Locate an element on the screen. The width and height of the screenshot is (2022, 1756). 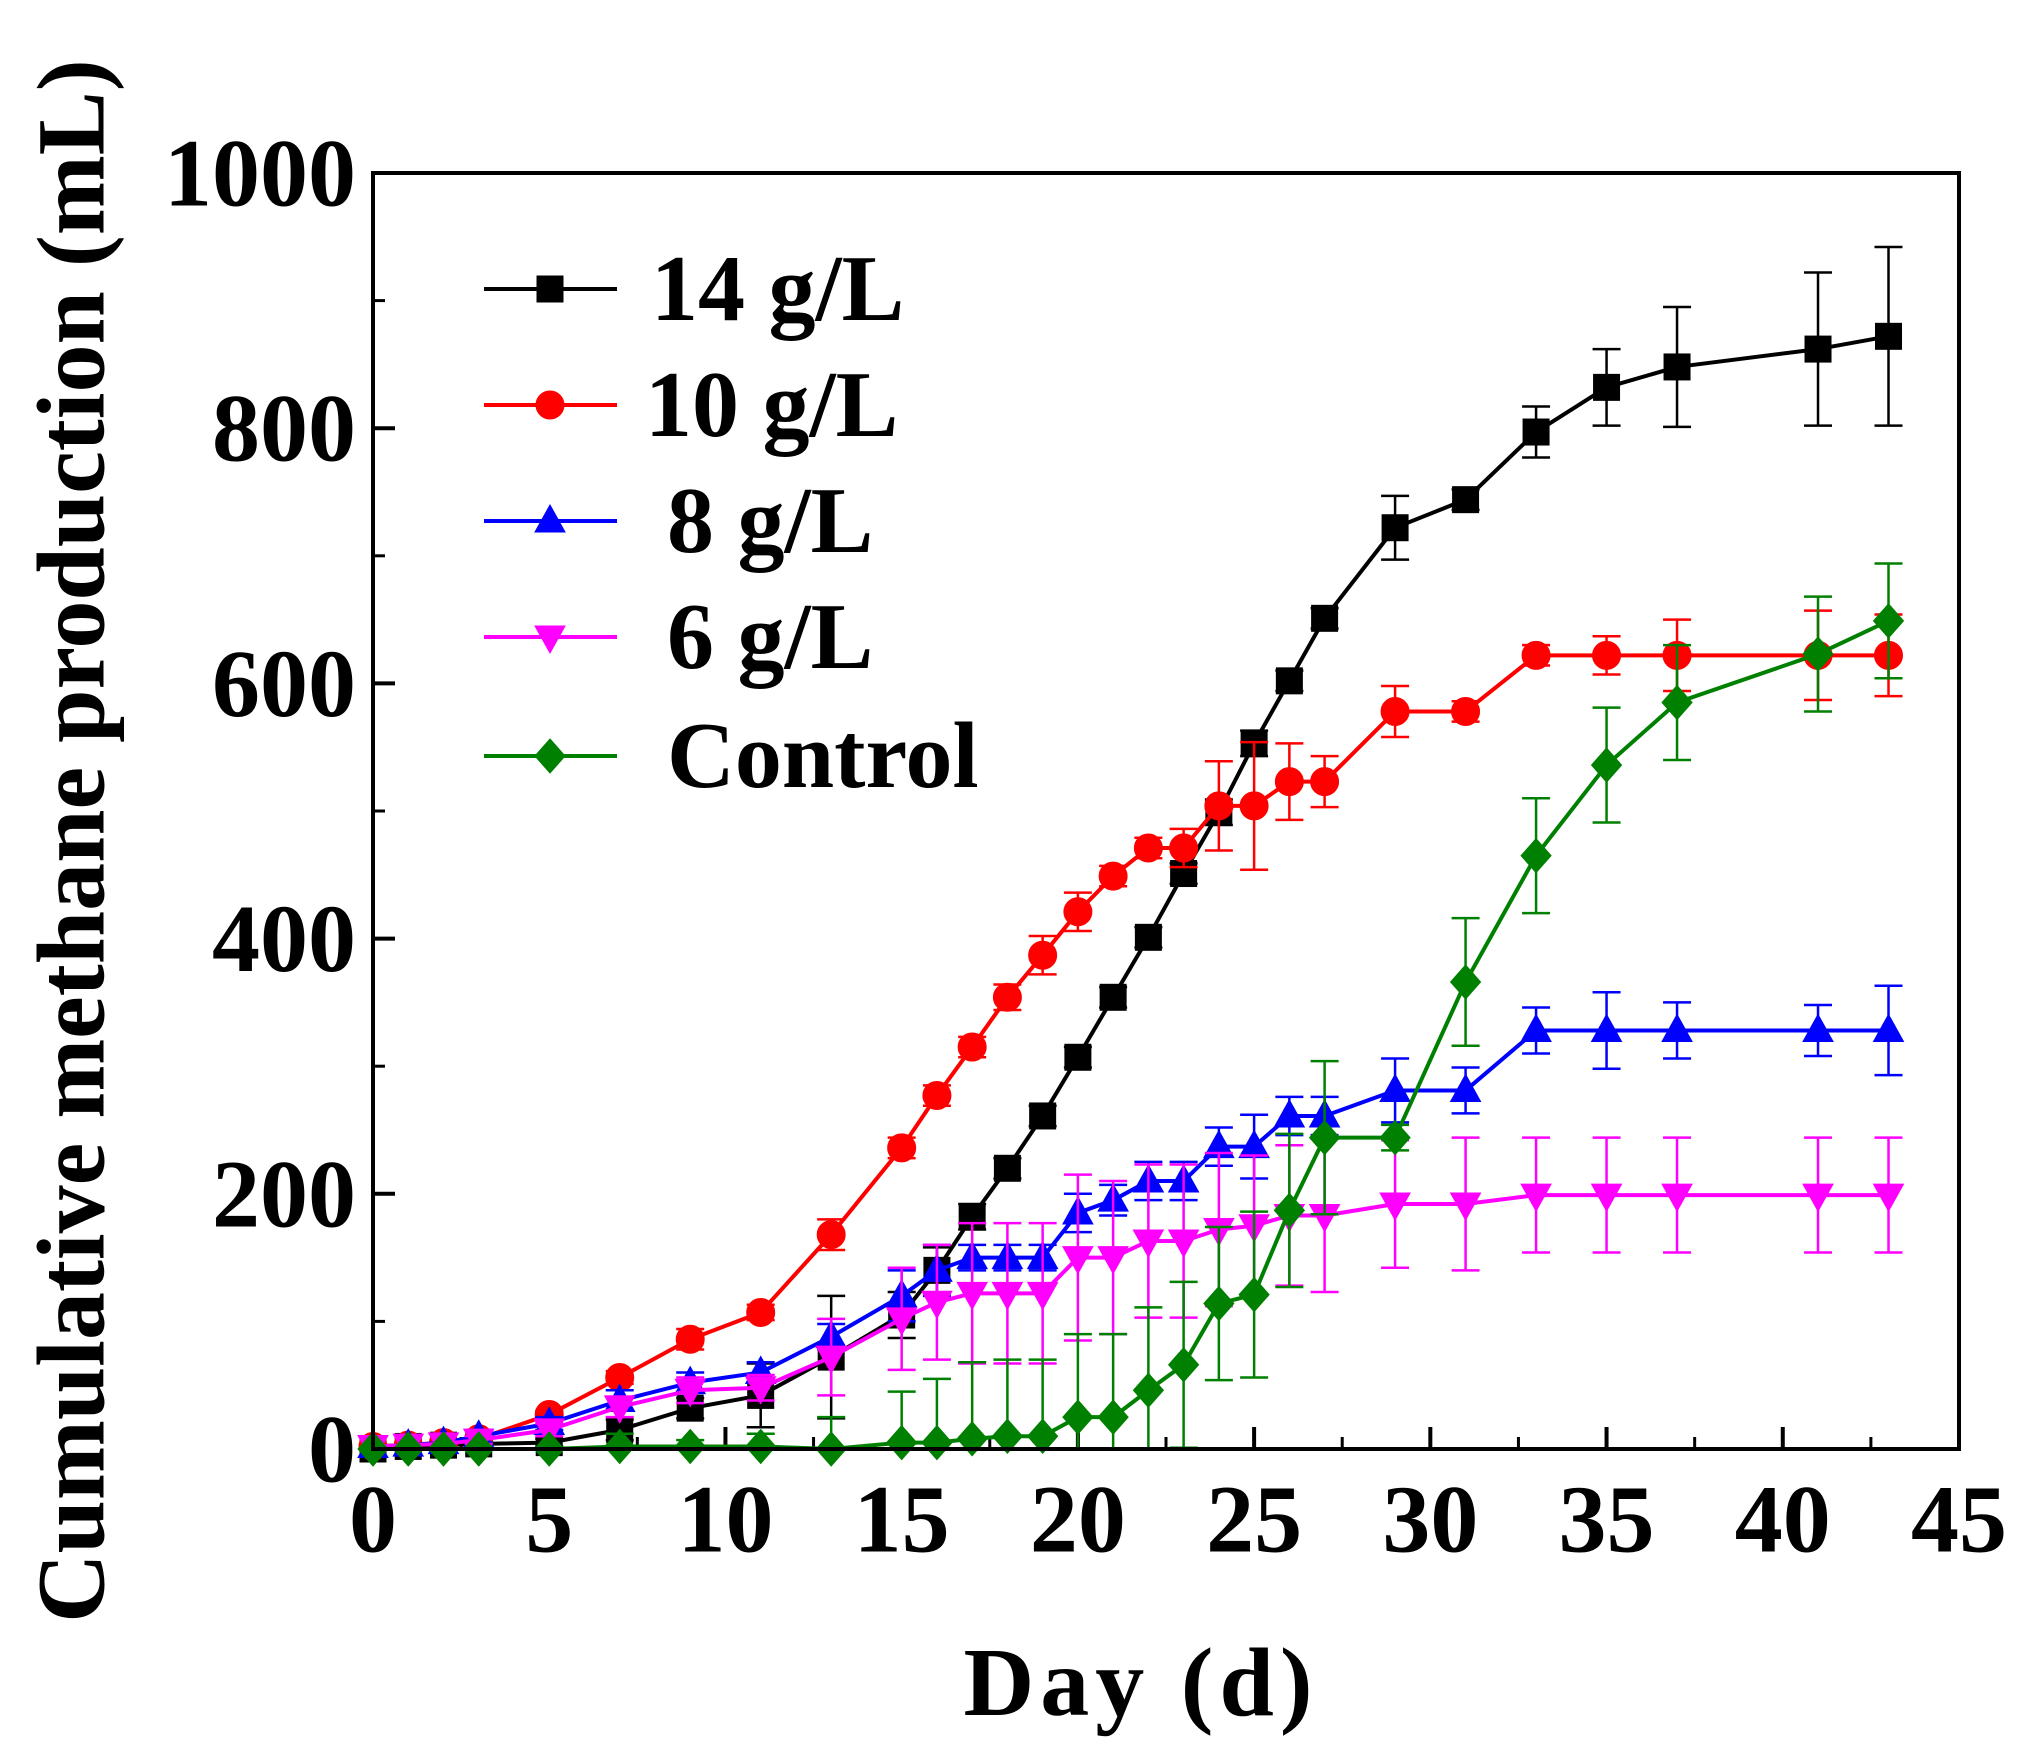
y-tick-label: 600 is located at coordinates (284, 683).